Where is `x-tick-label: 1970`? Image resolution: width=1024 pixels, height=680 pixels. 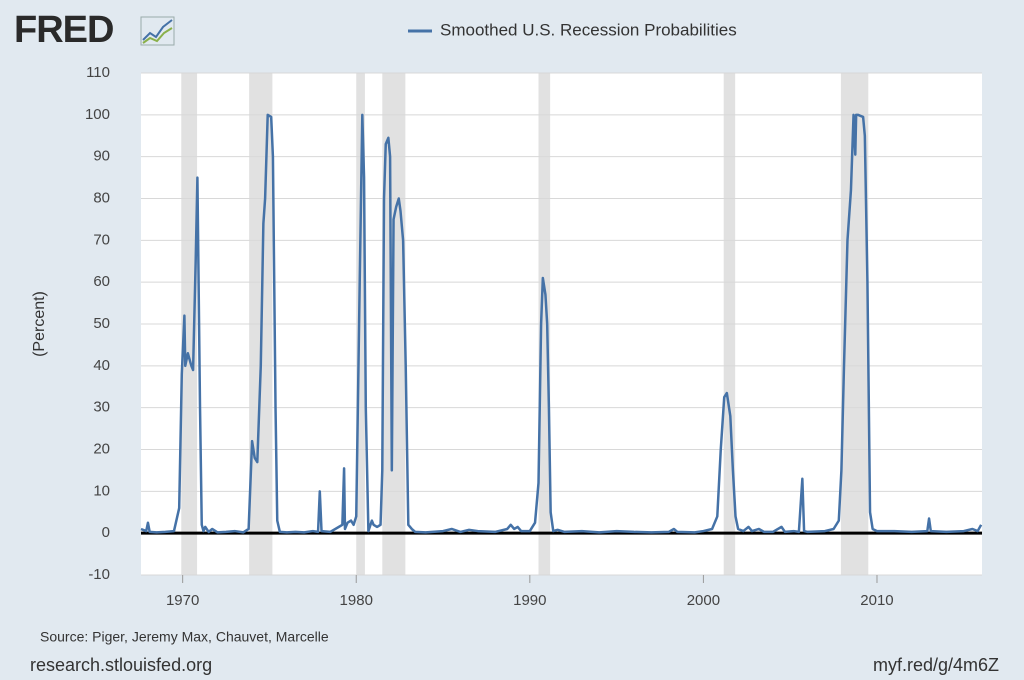 x-tick-label: 1970 is located at coordinates (182, 600).